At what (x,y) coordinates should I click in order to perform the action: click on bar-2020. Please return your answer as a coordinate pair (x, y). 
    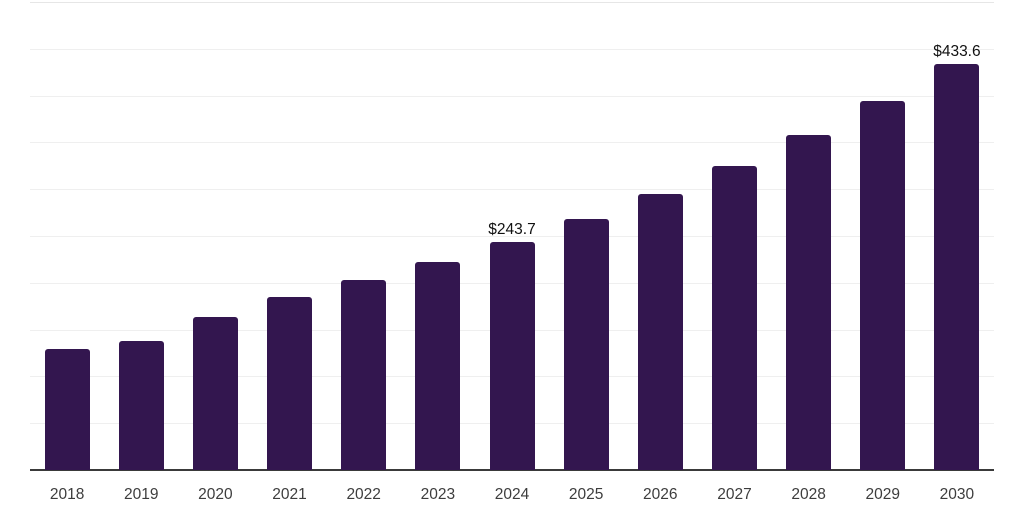
    Looking at the image, I should click on (215, 393).